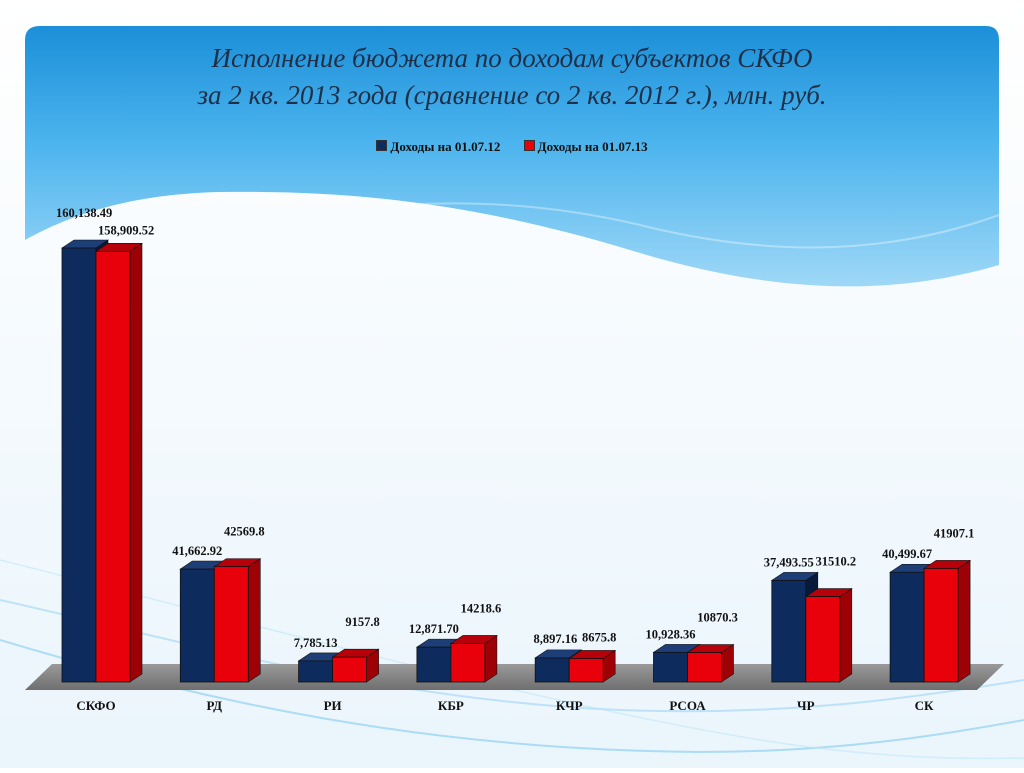  Describe the element at coordinates (569, 705) in the screenshot. I see `category-tick-label: КЧР` at that location.